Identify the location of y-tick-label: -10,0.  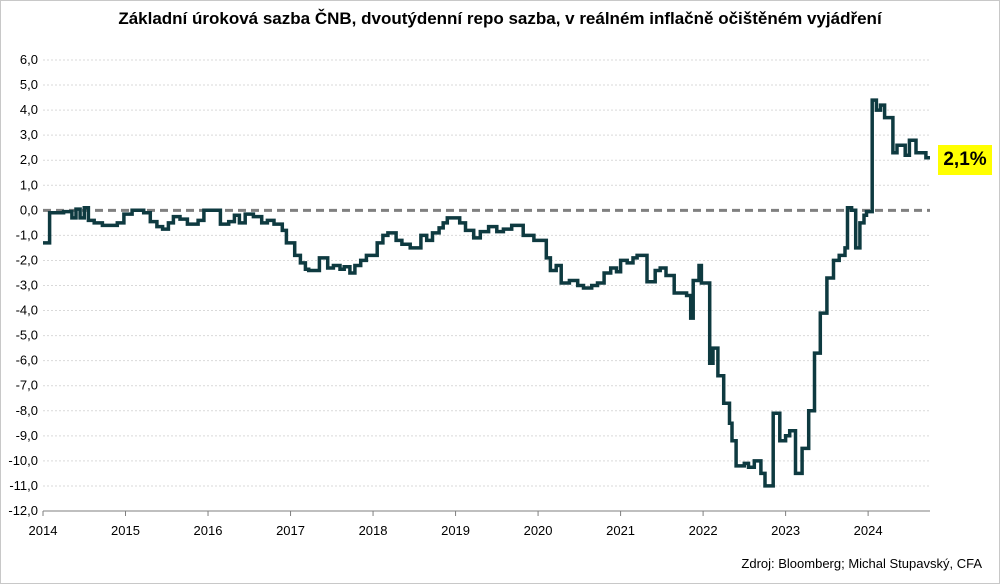
(23, 460).